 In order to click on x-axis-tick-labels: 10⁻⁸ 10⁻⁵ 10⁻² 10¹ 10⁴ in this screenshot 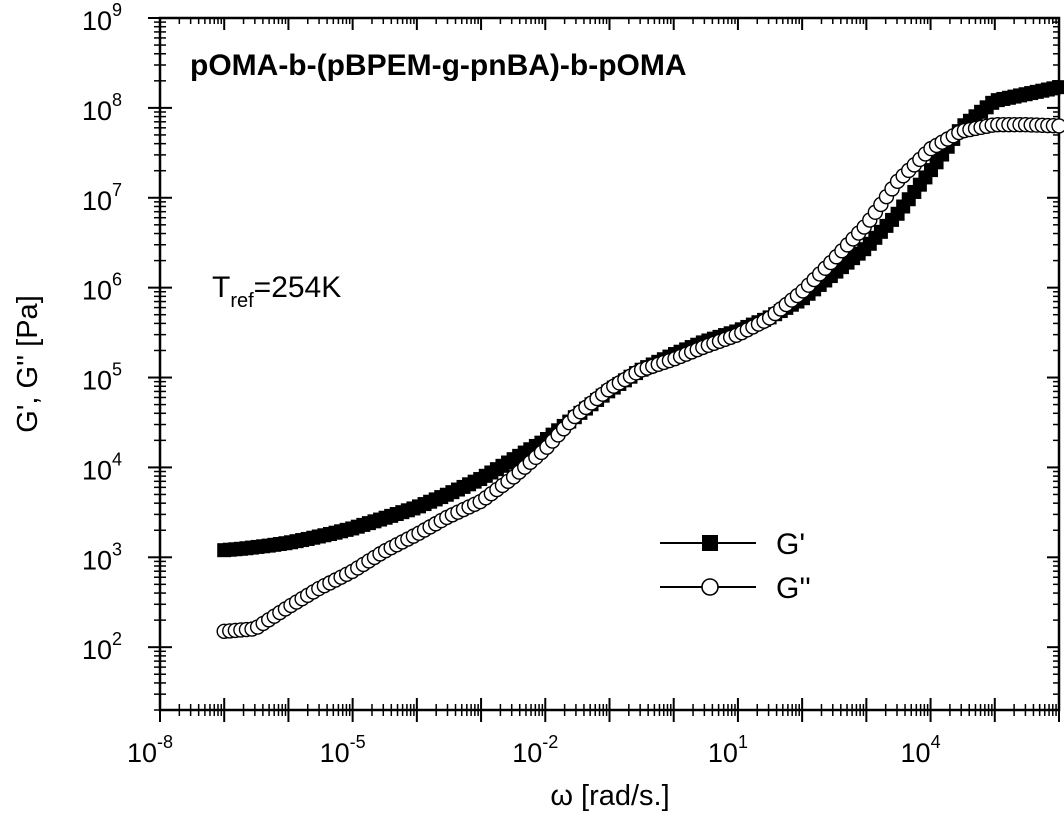, I will do `click(534, 750)`.